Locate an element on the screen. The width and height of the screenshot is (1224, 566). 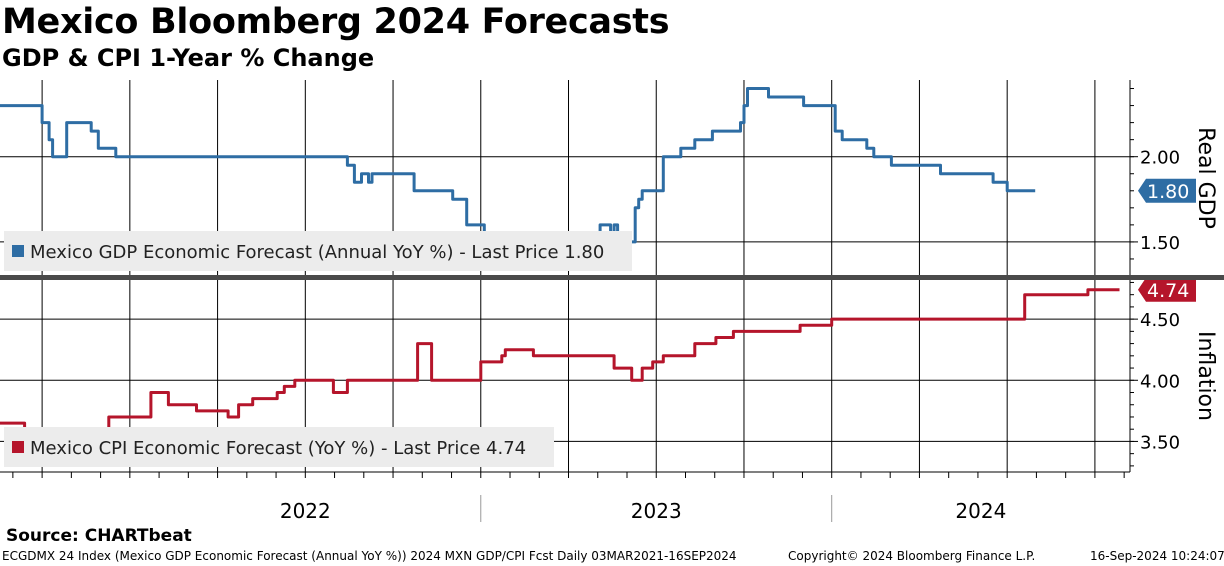
y-tick-label: 3.50 is located at coordinates (1160, 442).